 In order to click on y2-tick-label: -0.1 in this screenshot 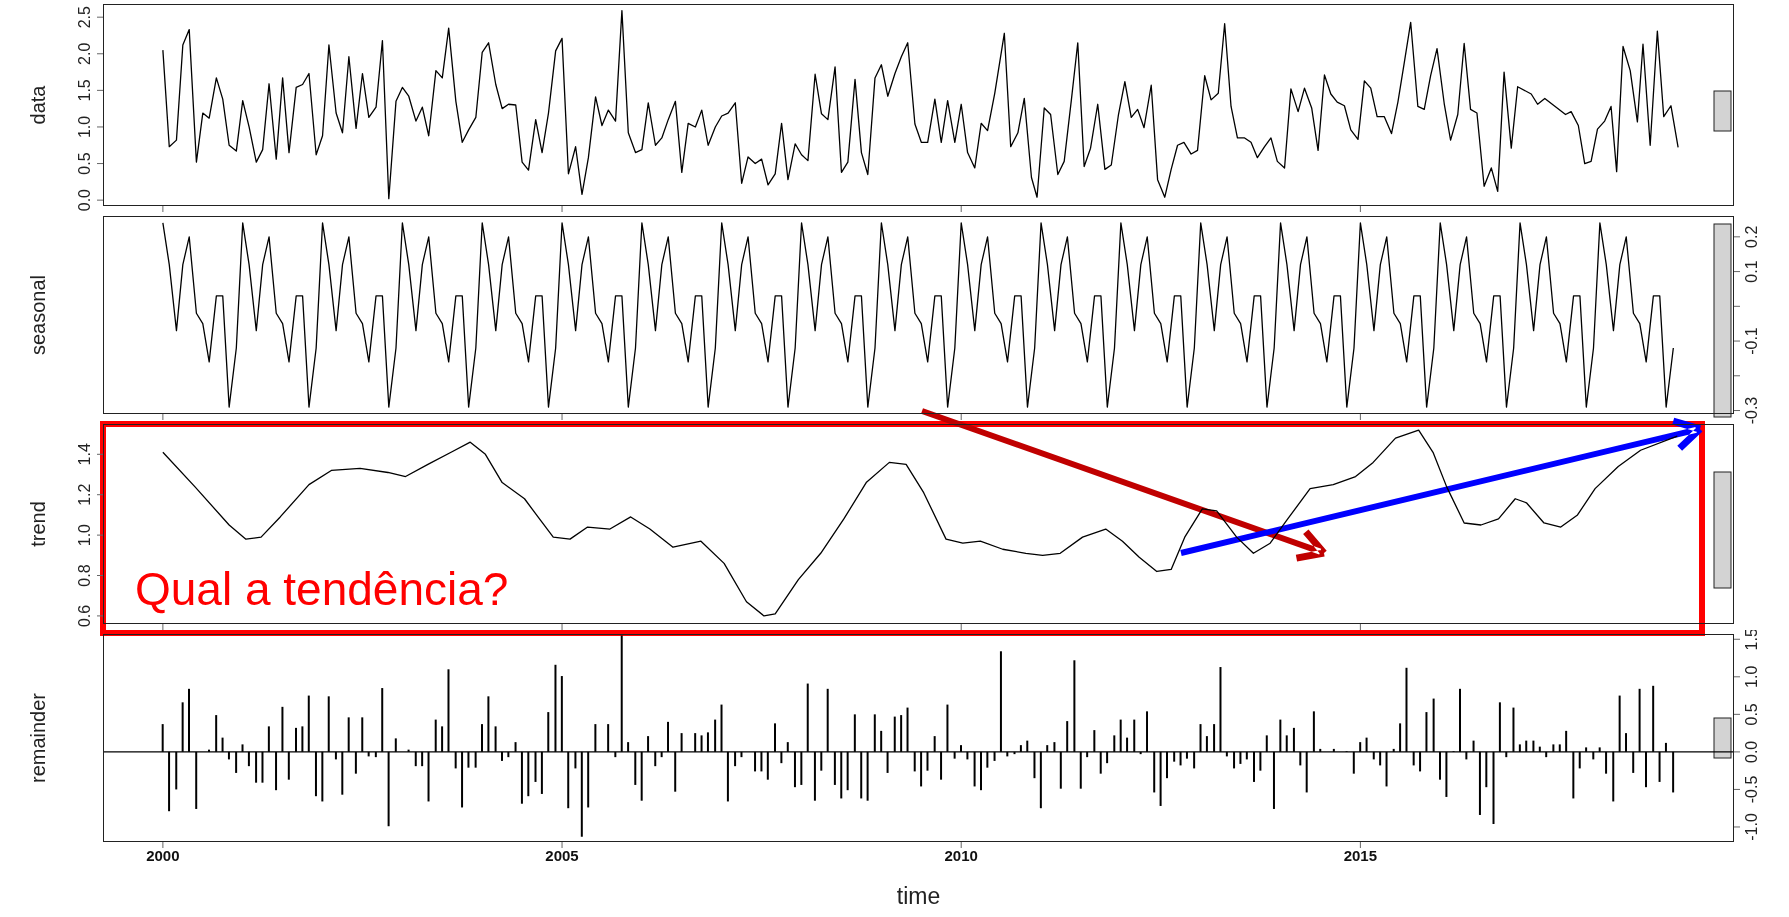, I will do `click(1751, 341)`.